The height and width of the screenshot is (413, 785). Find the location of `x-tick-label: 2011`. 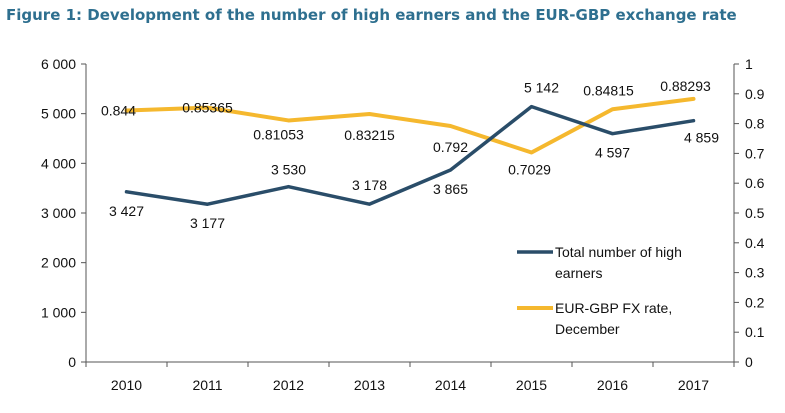

x-tick-label: 2011 is located at coordinates (207, 385).